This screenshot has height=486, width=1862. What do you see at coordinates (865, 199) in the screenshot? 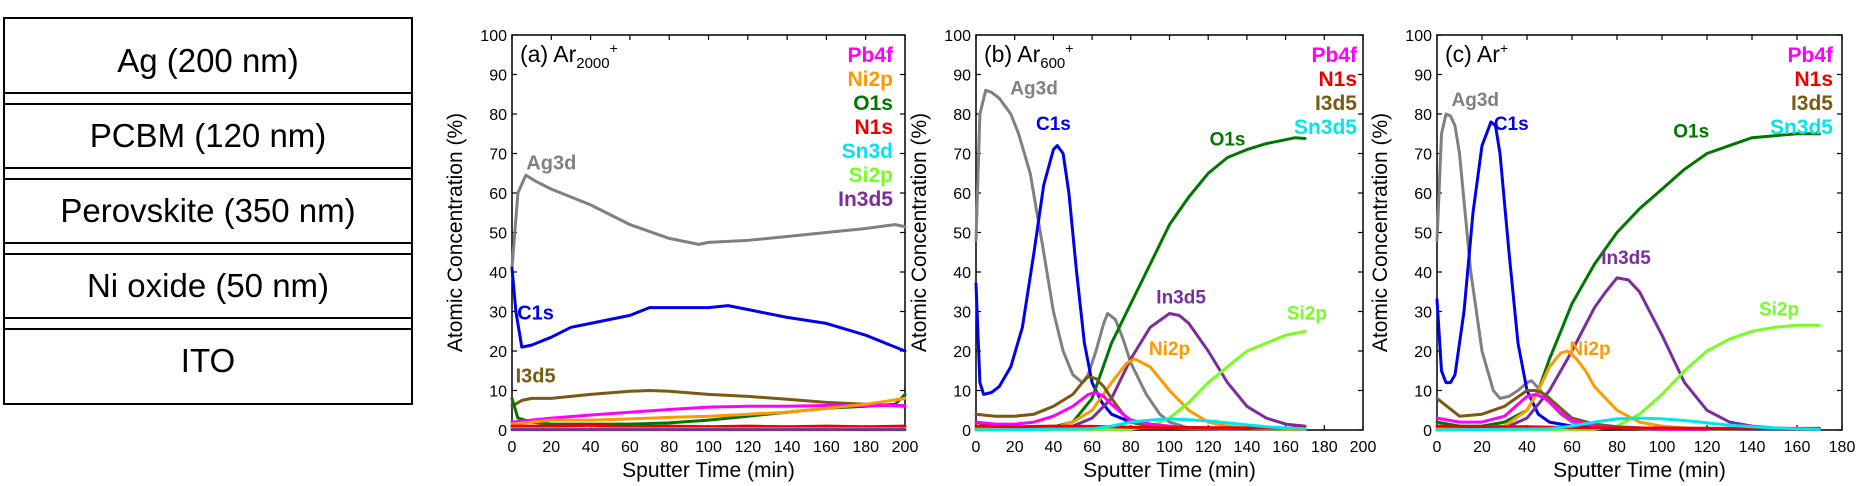
I see `legend-entry-in3d5: In3d5` at bounding box center [865, 199].